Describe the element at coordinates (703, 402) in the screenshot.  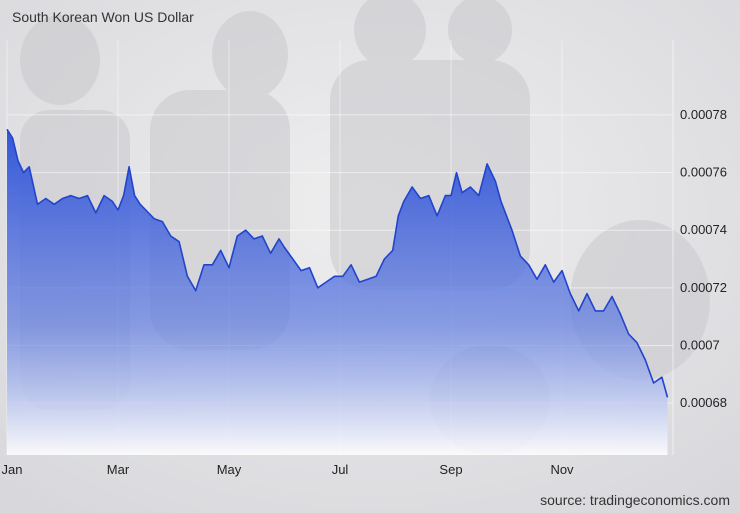
I see `y-tick-label: 0.00068` at that location.